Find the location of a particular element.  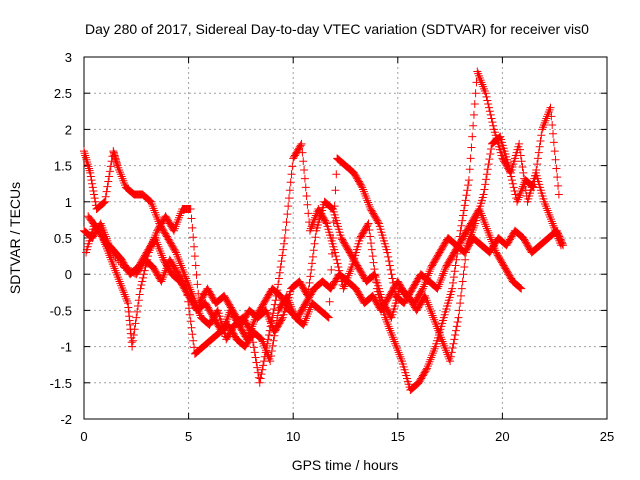

x-tick-label: 10 is located at coordinates (293, 436).